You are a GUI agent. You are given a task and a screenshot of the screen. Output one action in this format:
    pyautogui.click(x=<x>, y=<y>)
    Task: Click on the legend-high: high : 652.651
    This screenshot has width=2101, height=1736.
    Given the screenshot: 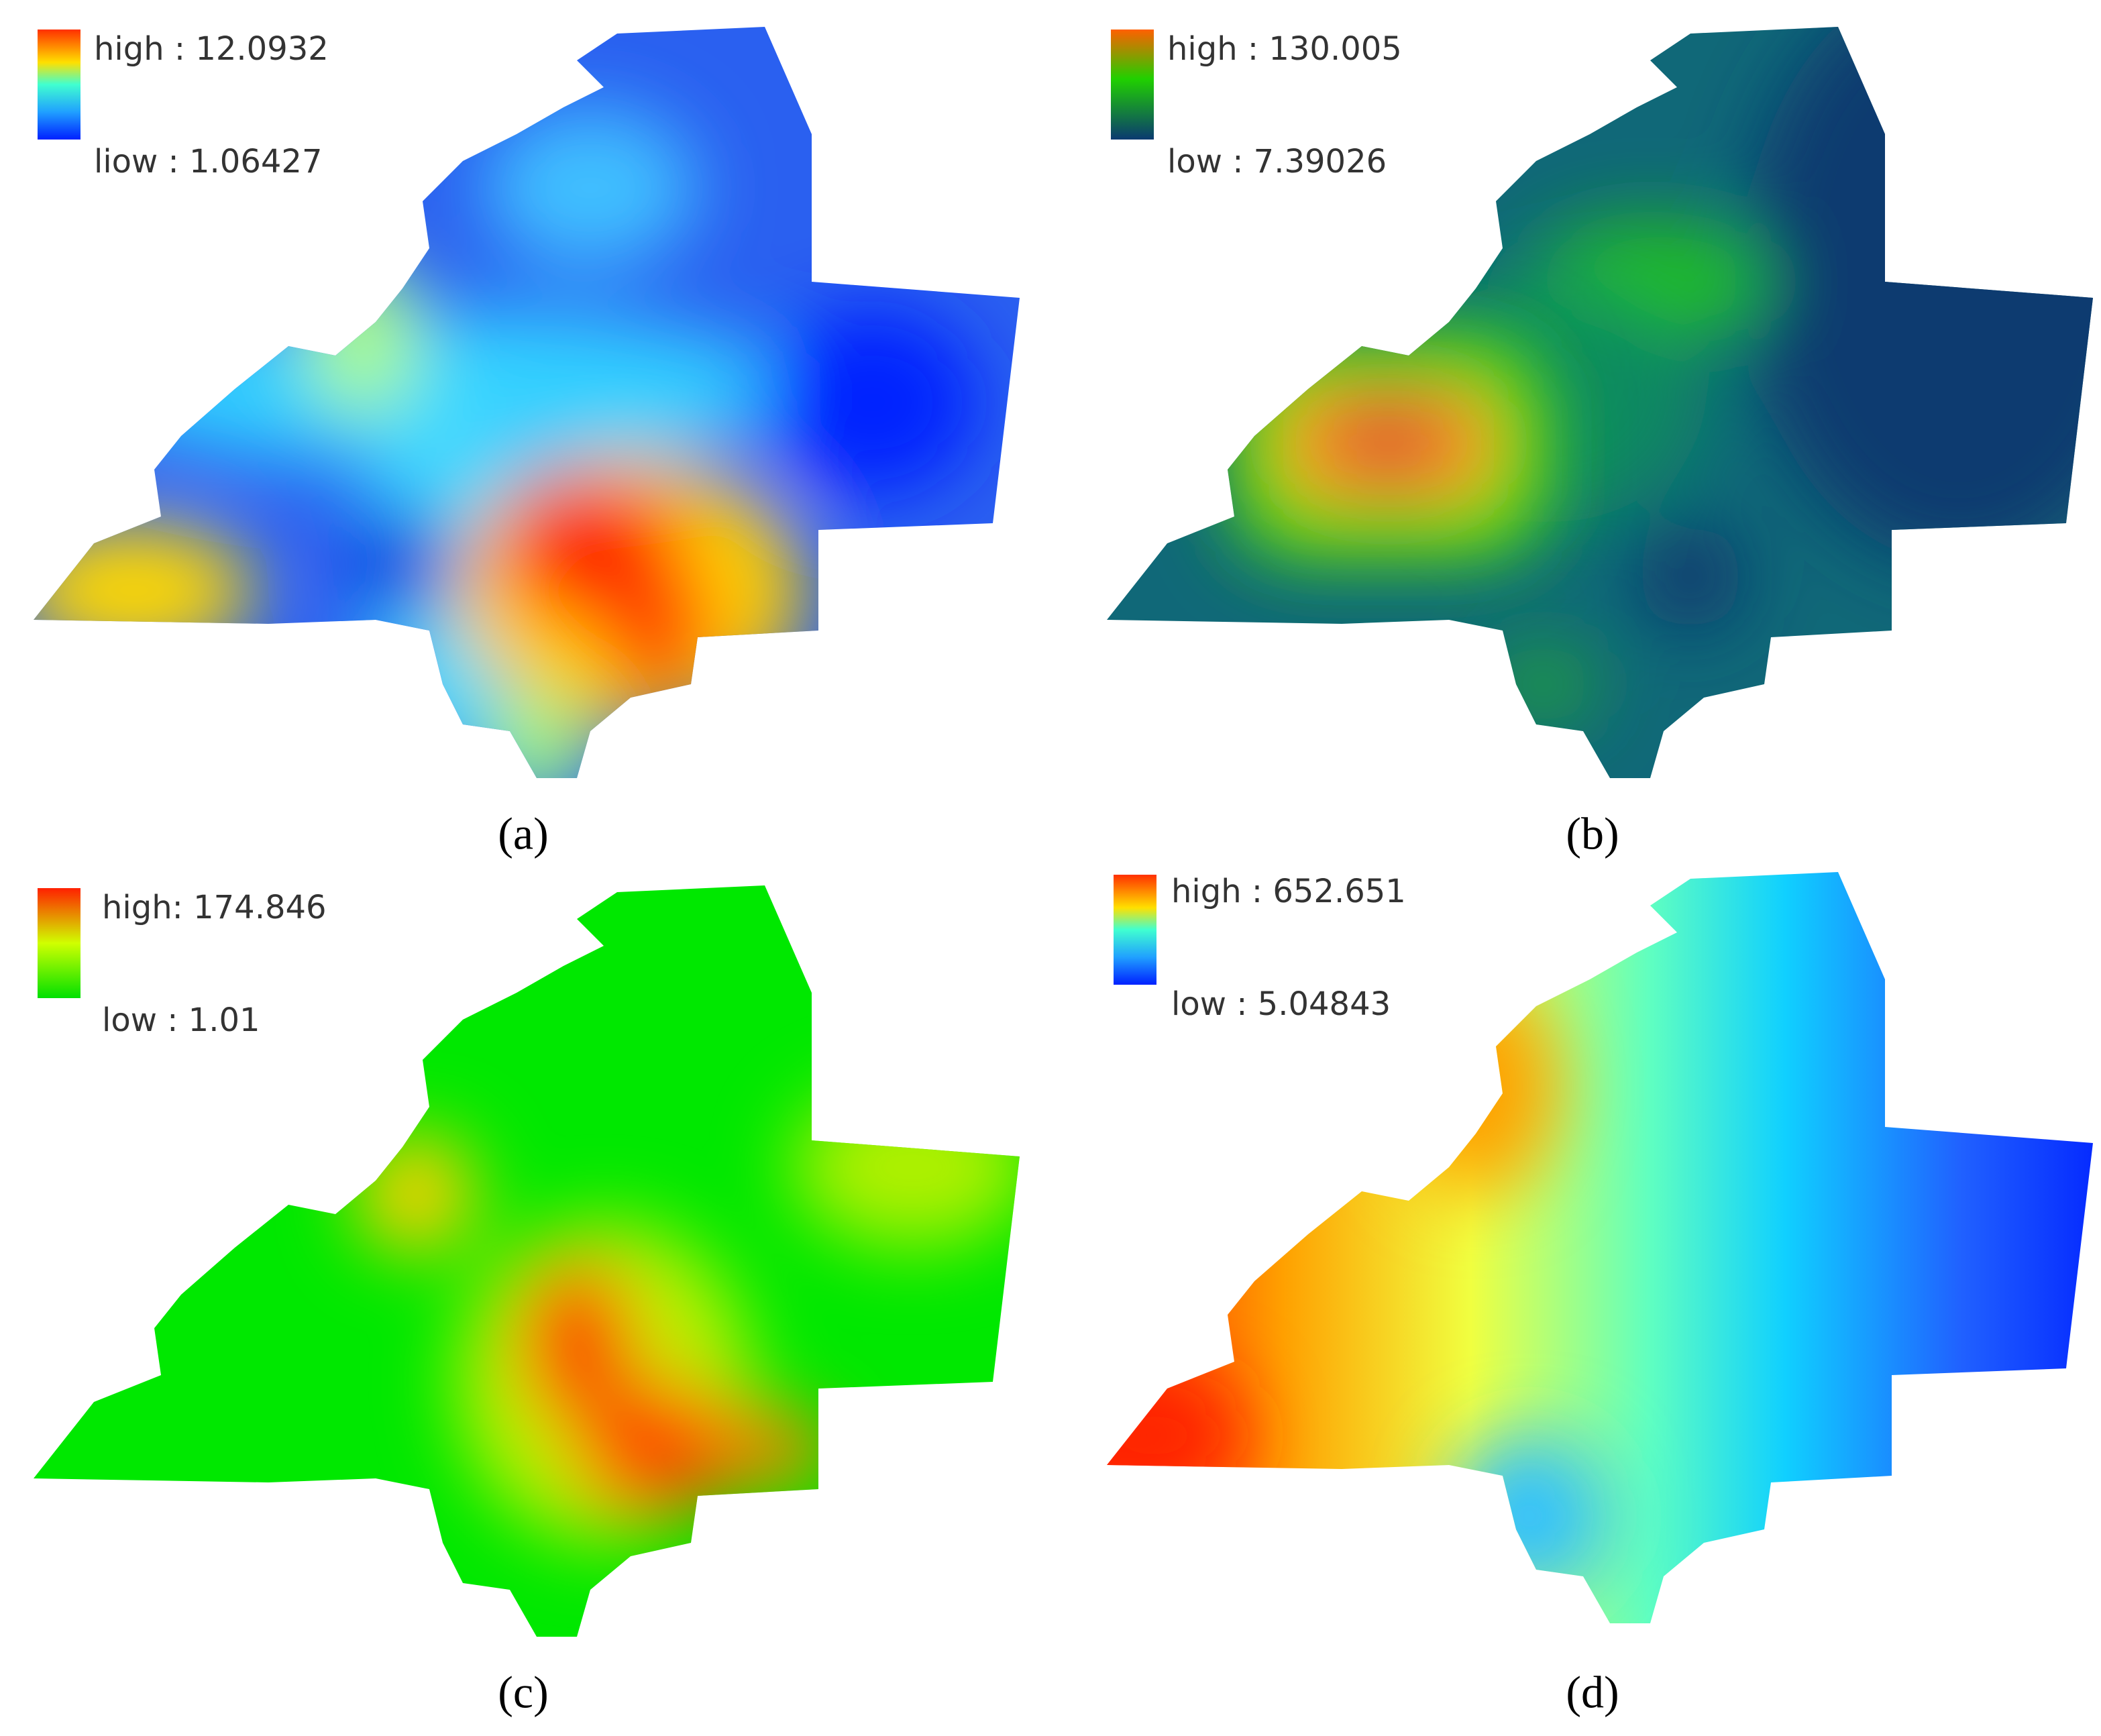 What is the action you would take?
    pyautogui.click(x=1288, y=891)
    